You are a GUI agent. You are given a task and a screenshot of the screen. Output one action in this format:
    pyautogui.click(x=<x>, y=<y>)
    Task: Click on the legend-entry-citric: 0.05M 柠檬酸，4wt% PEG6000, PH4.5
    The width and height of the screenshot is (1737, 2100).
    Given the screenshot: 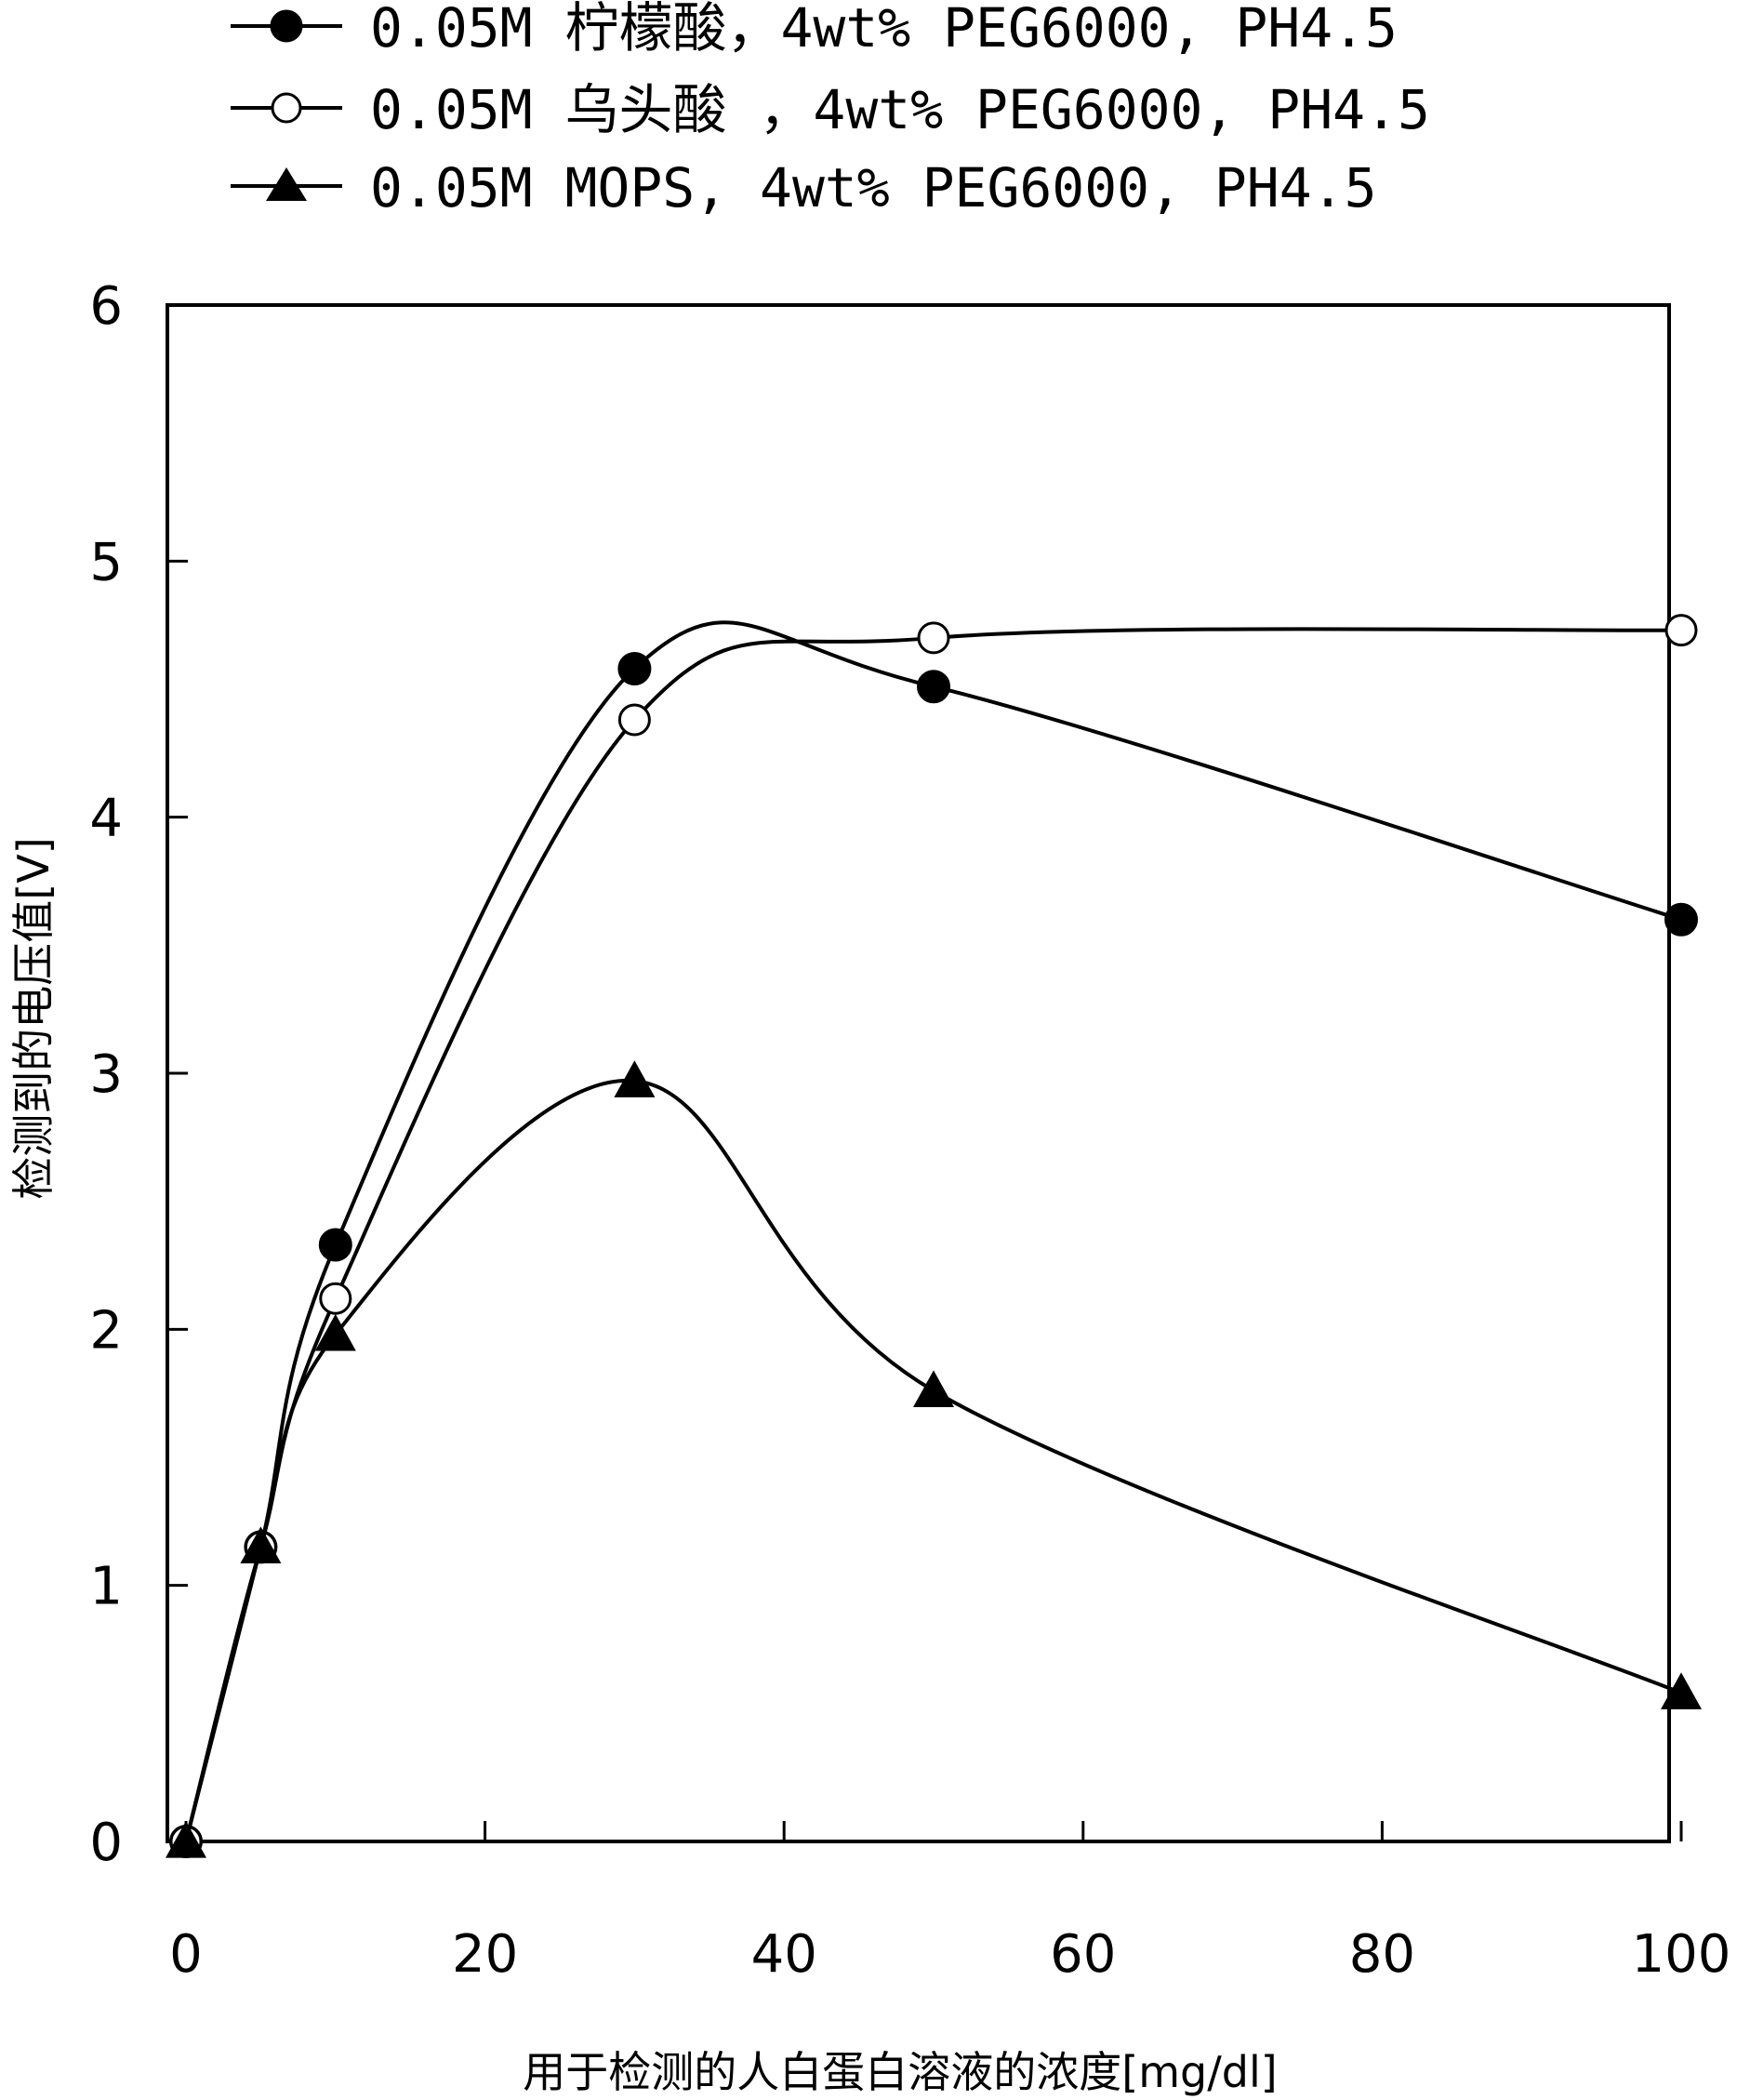 What is the action you would take?
    pyautogui.click(x=814, y=30)
    